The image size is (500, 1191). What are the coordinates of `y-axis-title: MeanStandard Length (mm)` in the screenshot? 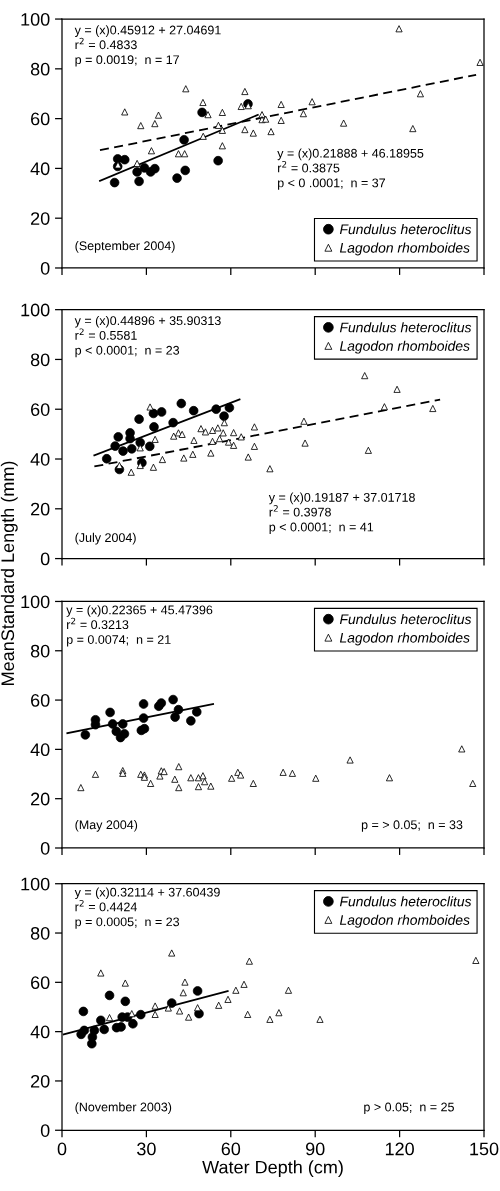 It's located at (9, 573).